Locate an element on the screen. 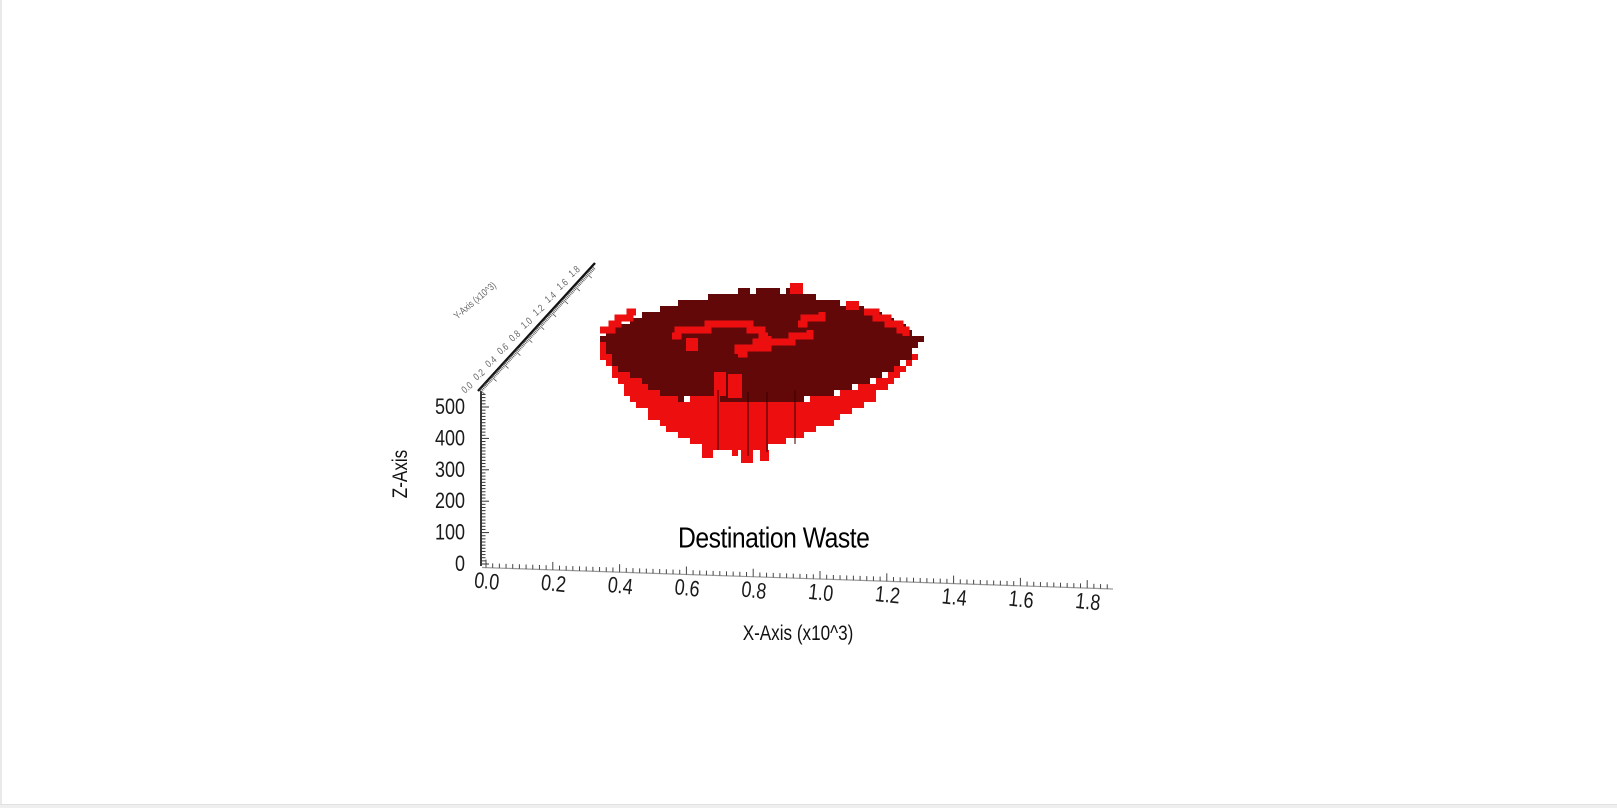 This screenshot has height=808, width=1617. svg-text: Y-Axis (x10^3) is located at coordinates (475, 301).